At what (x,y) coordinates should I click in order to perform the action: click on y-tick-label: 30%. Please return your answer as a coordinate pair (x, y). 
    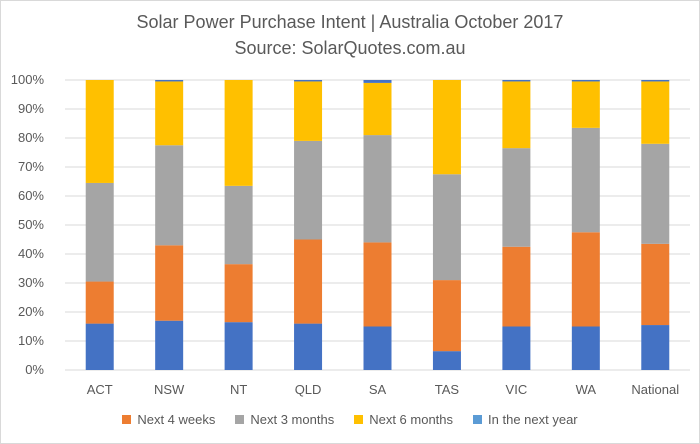
    Looking at the image, I should click on (31, 282).